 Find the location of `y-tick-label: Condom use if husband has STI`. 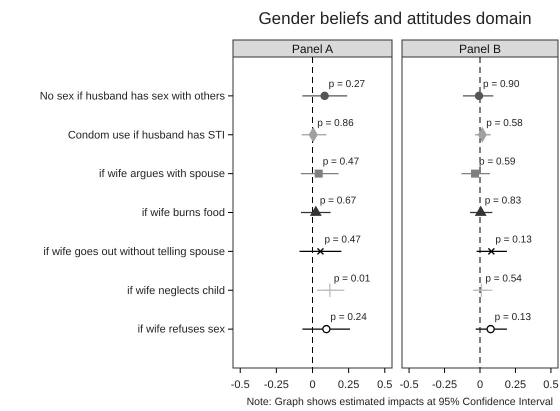

y-tick-label: Condom use if husband has STI is located at coordinates (146, 135).